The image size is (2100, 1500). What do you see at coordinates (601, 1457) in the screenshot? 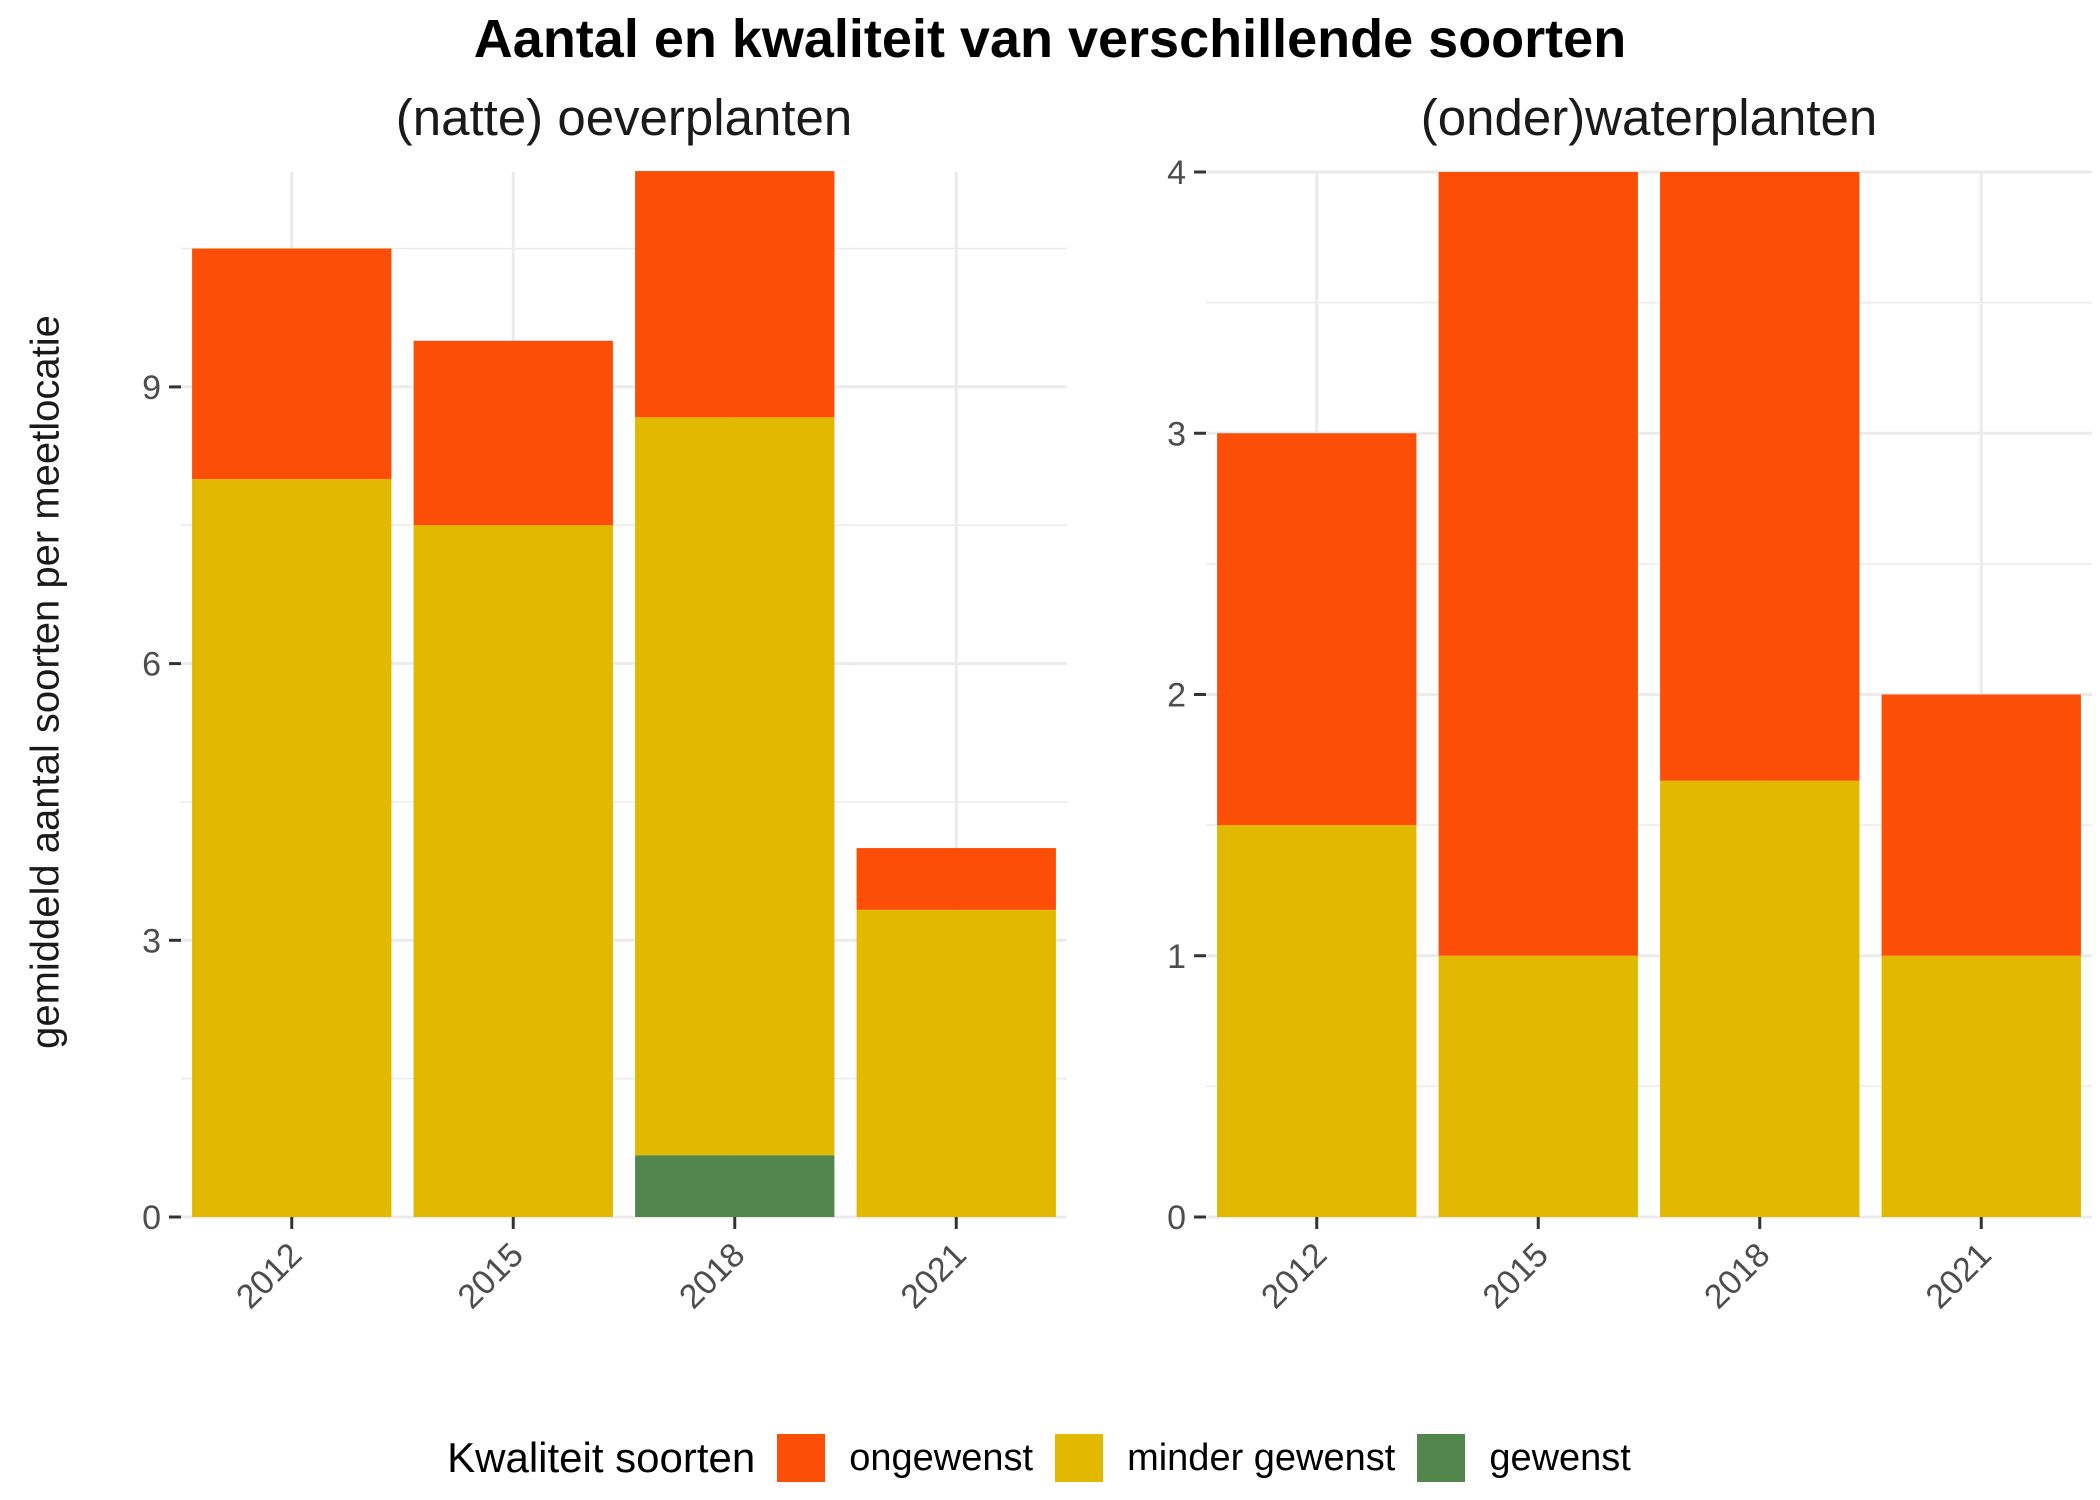
I see `legend-title: Kwaliteit soorten` at bounding box center [601, 1457].